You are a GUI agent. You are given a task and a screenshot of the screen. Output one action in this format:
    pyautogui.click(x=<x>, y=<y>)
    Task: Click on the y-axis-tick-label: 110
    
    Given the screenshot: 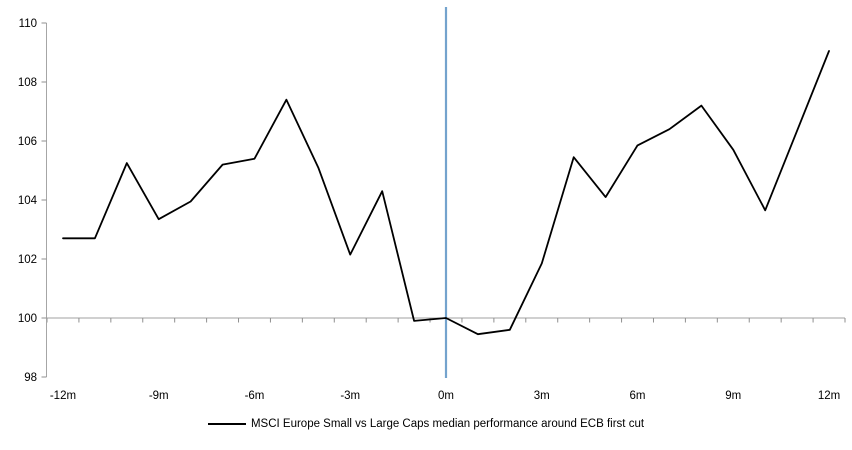 What is the action you would take?
    pyautogui.click(x=28, y=24)
    